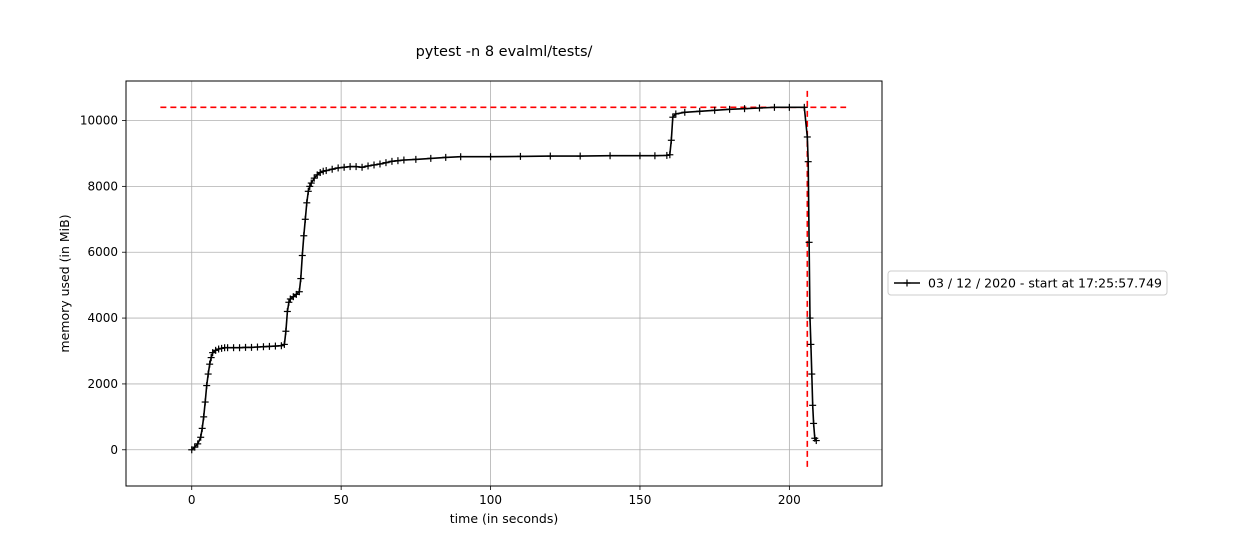 The width and height of the screenshot is (1260, 545). Describe the element at coordinates (99, 121) in the screenshot. I see `y-tick-label: 10000` at that location.